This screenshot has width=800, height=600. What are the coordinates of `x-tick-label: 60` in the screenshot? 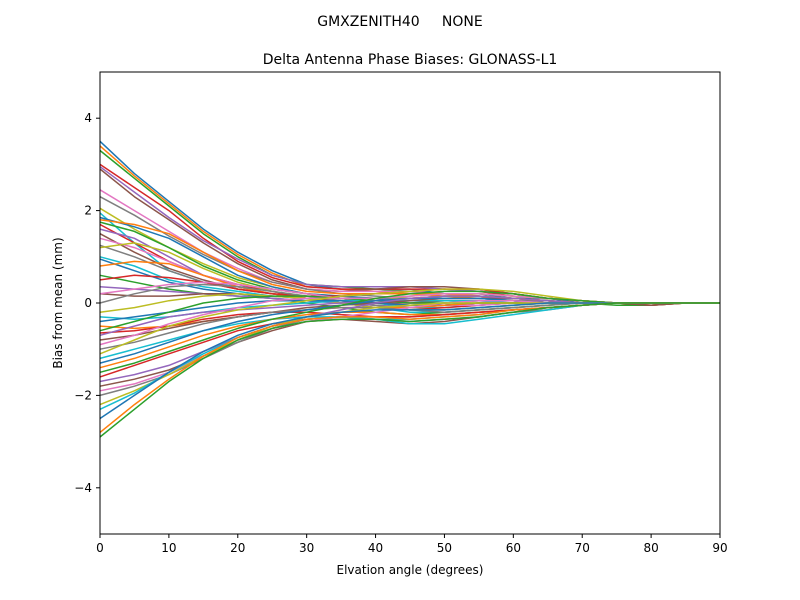 It's located at (513, 548).